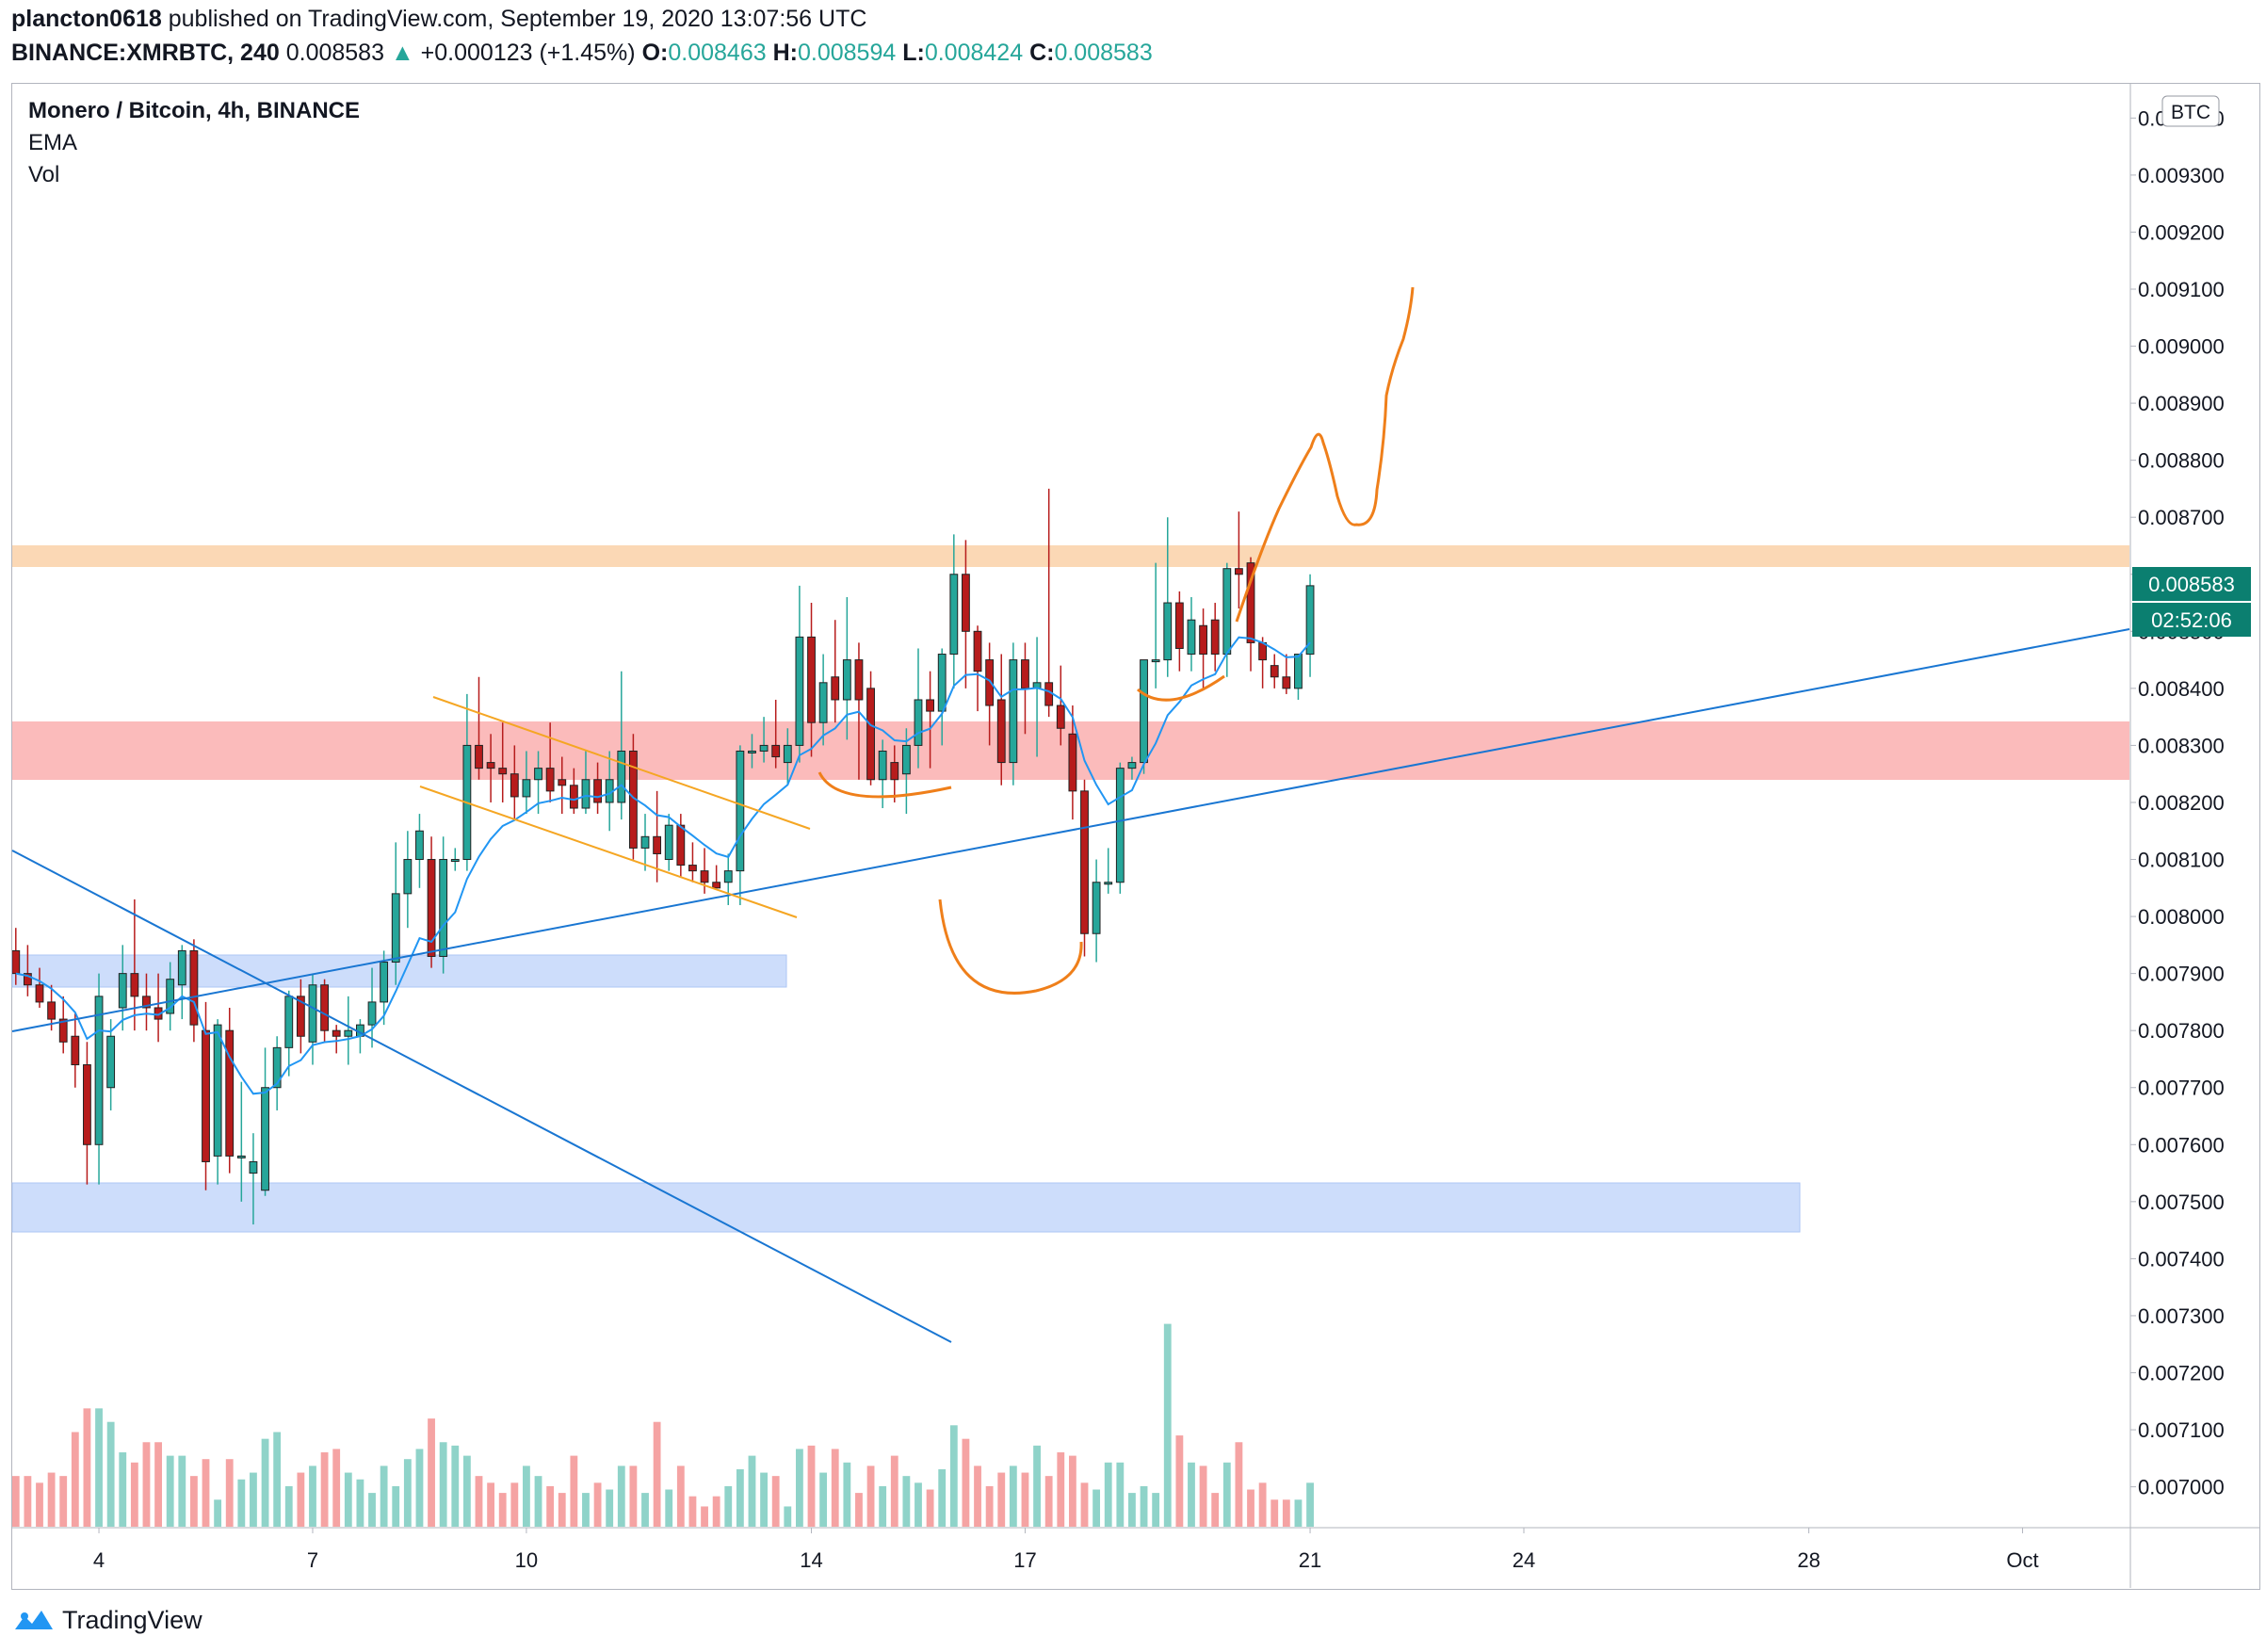 Image resolution: width=2266 pixels, height=1652 pixels. I want to click on drawn-curve-right, so click(1181, 688).